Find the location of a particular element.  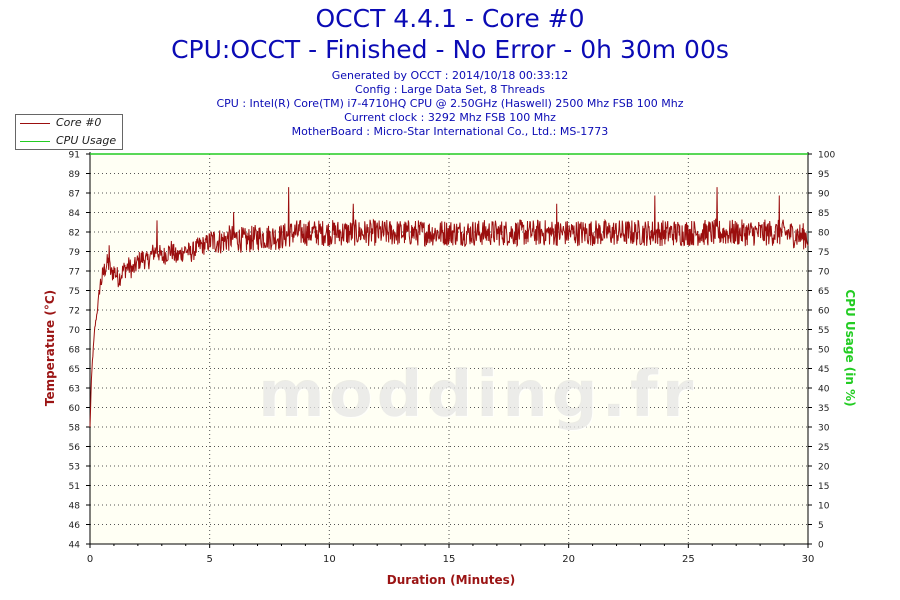

y-tick-label: 72 is located at coordinates (74, 312).